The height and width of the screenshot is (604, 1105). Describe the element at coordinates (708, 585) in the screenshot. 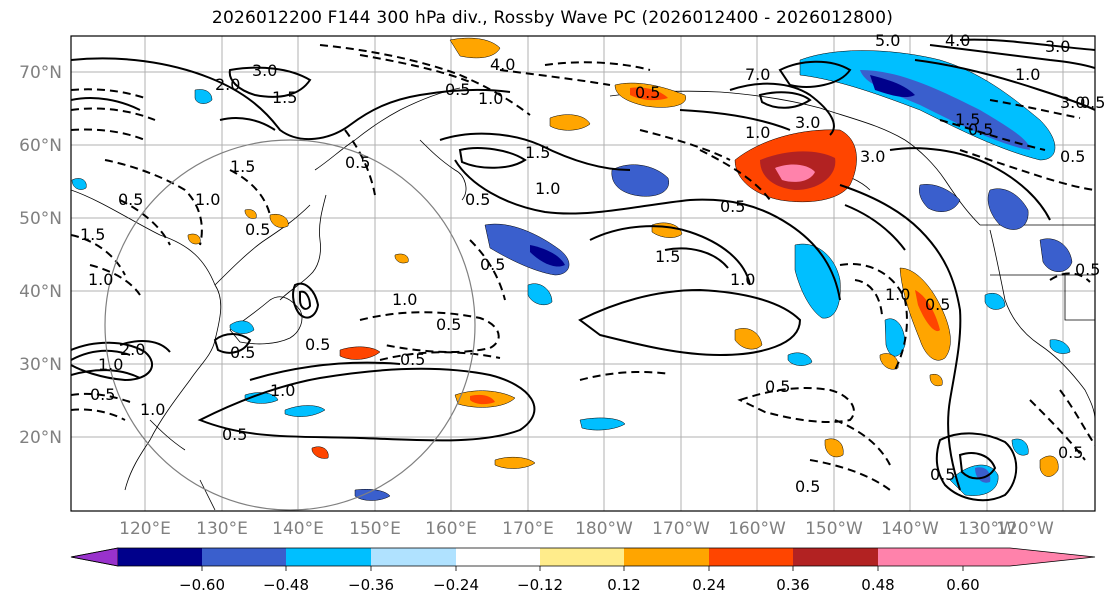

I see `colorbar-tick-label: 0.24` at that location.